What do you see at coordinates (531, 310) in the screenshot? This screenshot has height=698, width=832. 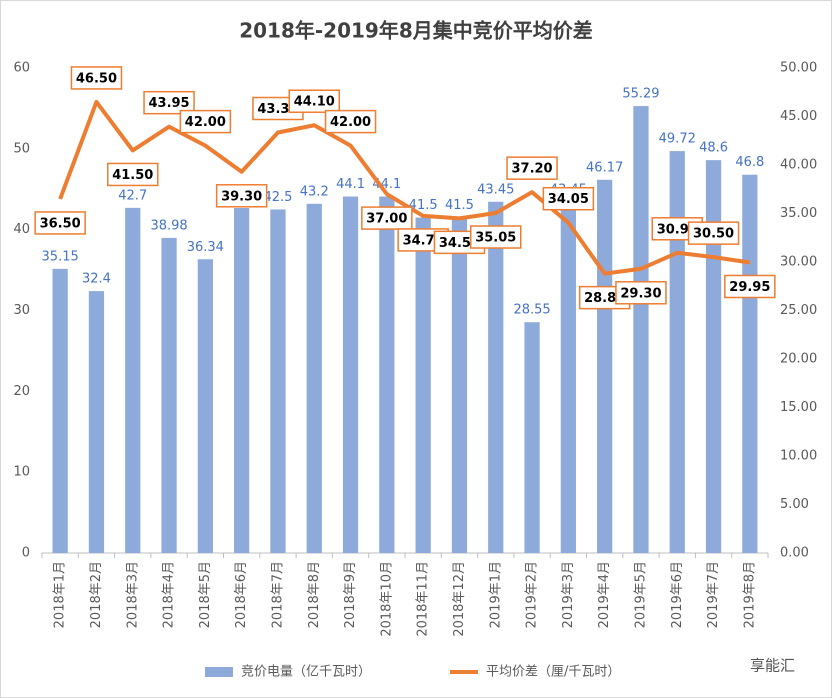 I see `bar-value-label: 28.55` at bounding box center [531, 310].